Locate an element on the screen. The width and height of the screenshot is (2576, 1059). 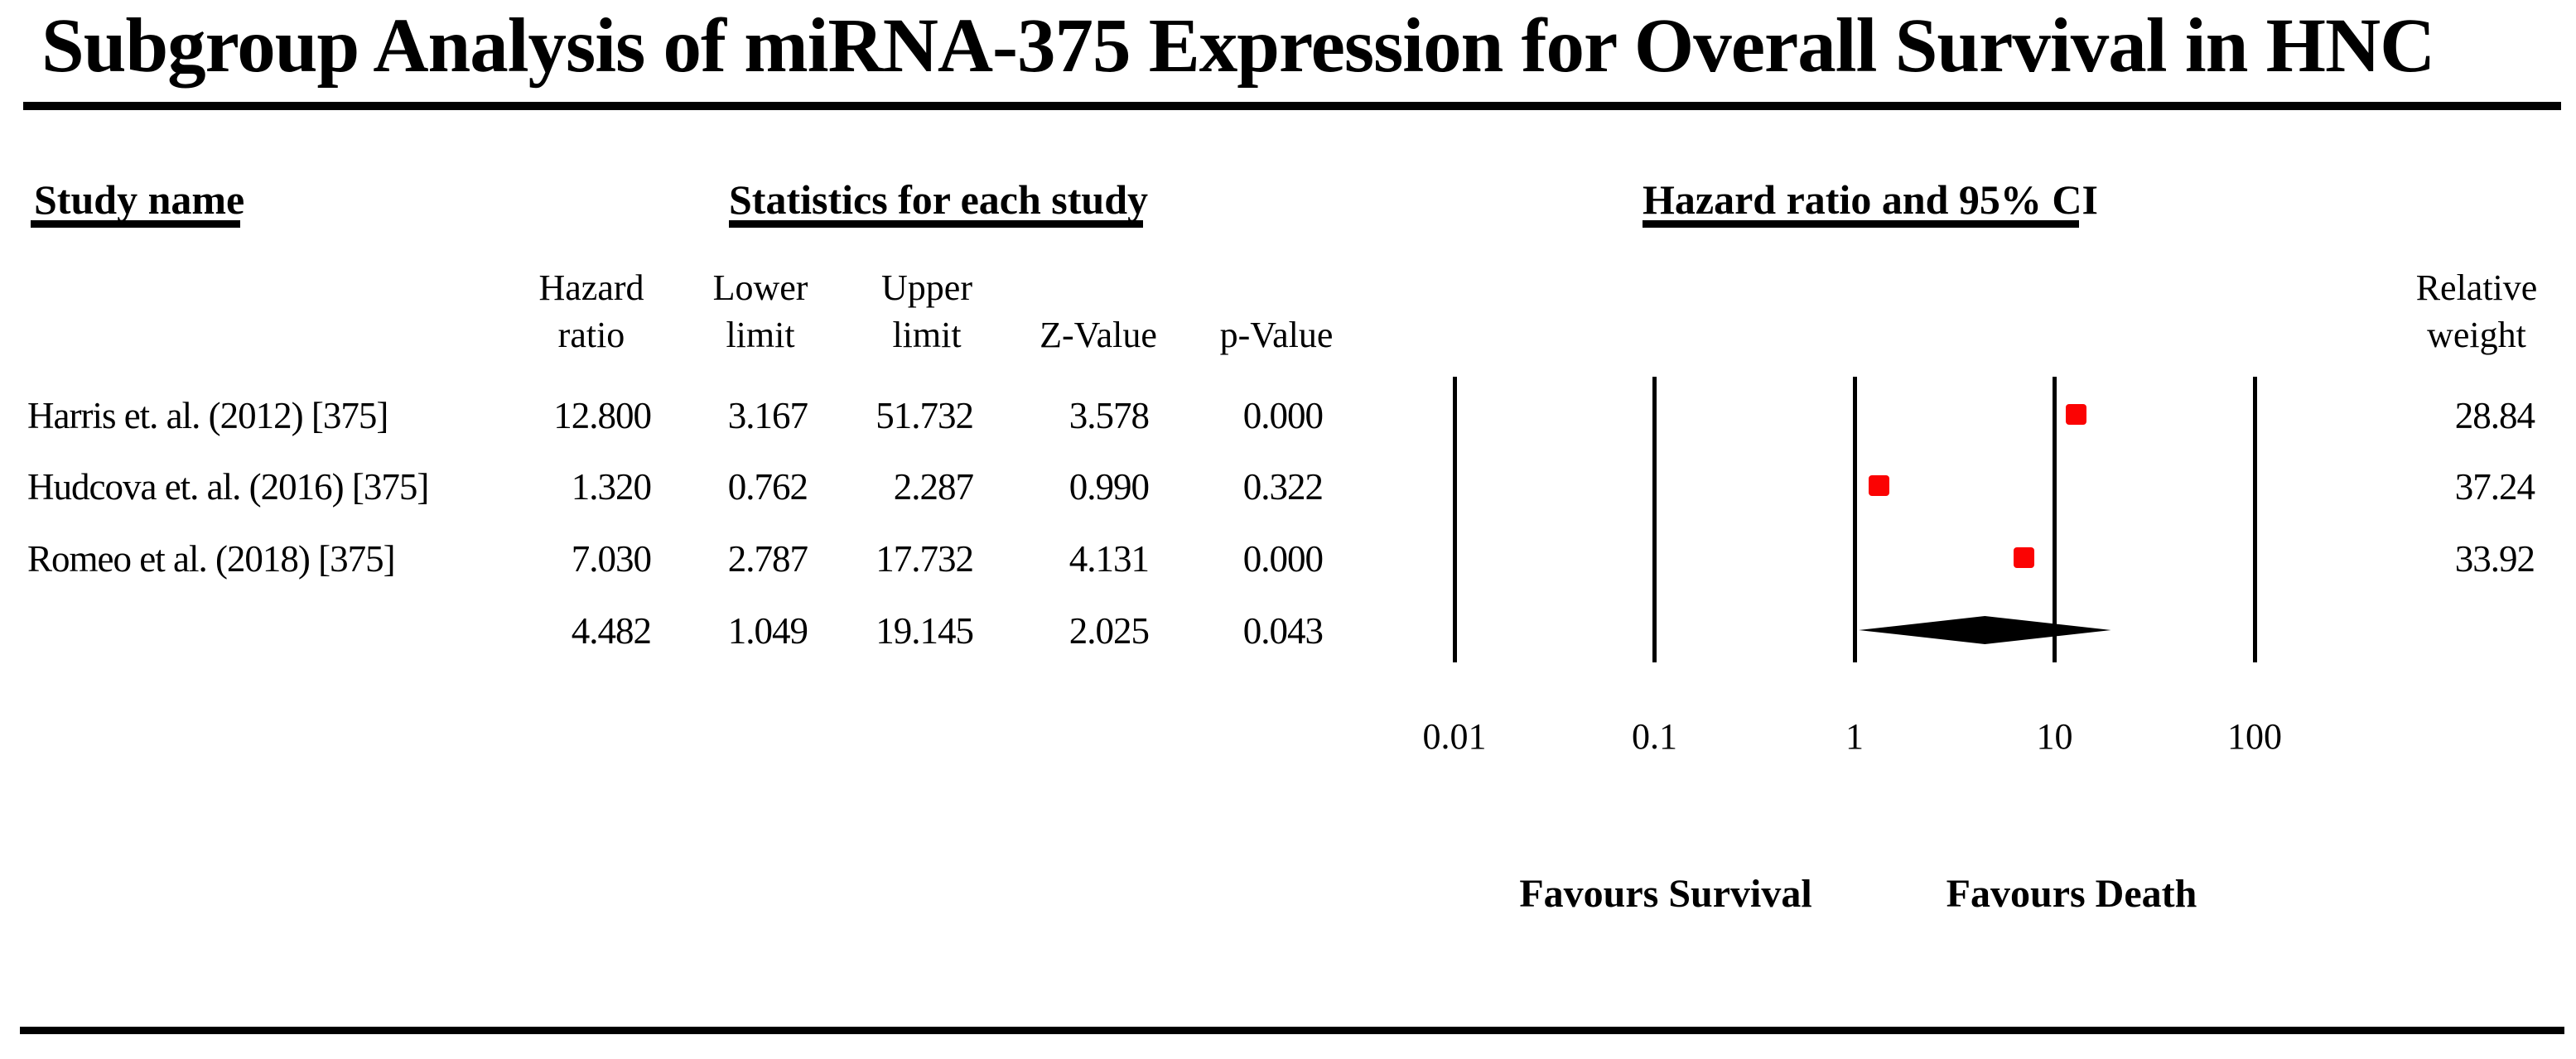
column-header-weight-line1: Relative is located at coordinates (2476, 287).